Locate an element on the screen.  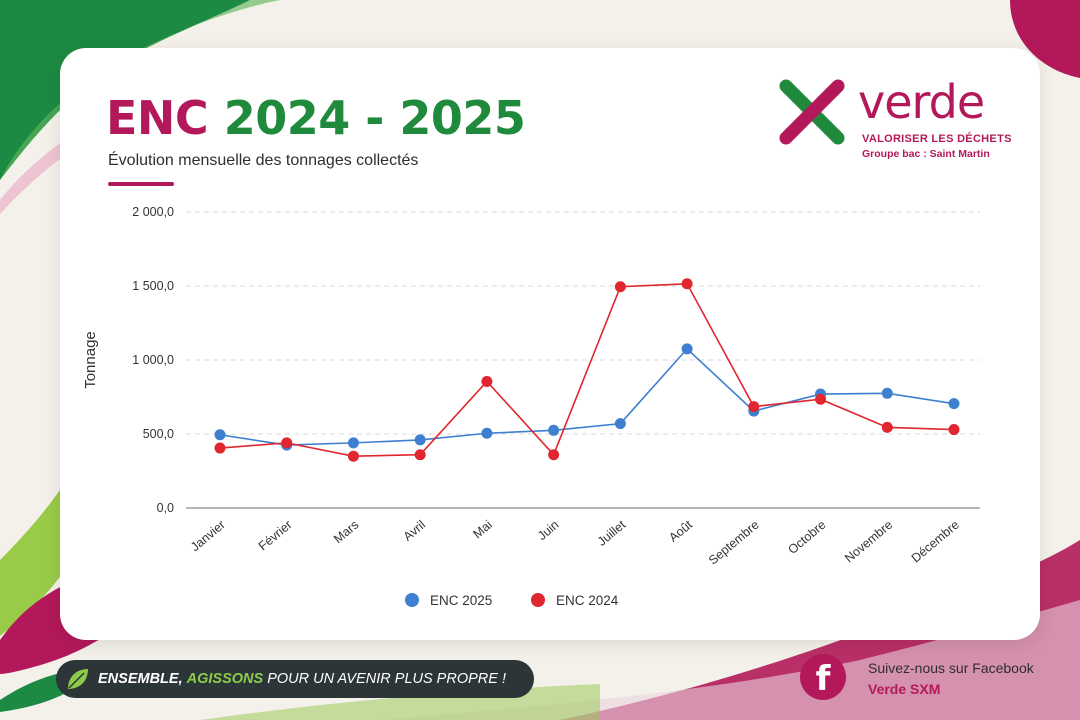
logo-name: verde is located at coordinates (921, 102).